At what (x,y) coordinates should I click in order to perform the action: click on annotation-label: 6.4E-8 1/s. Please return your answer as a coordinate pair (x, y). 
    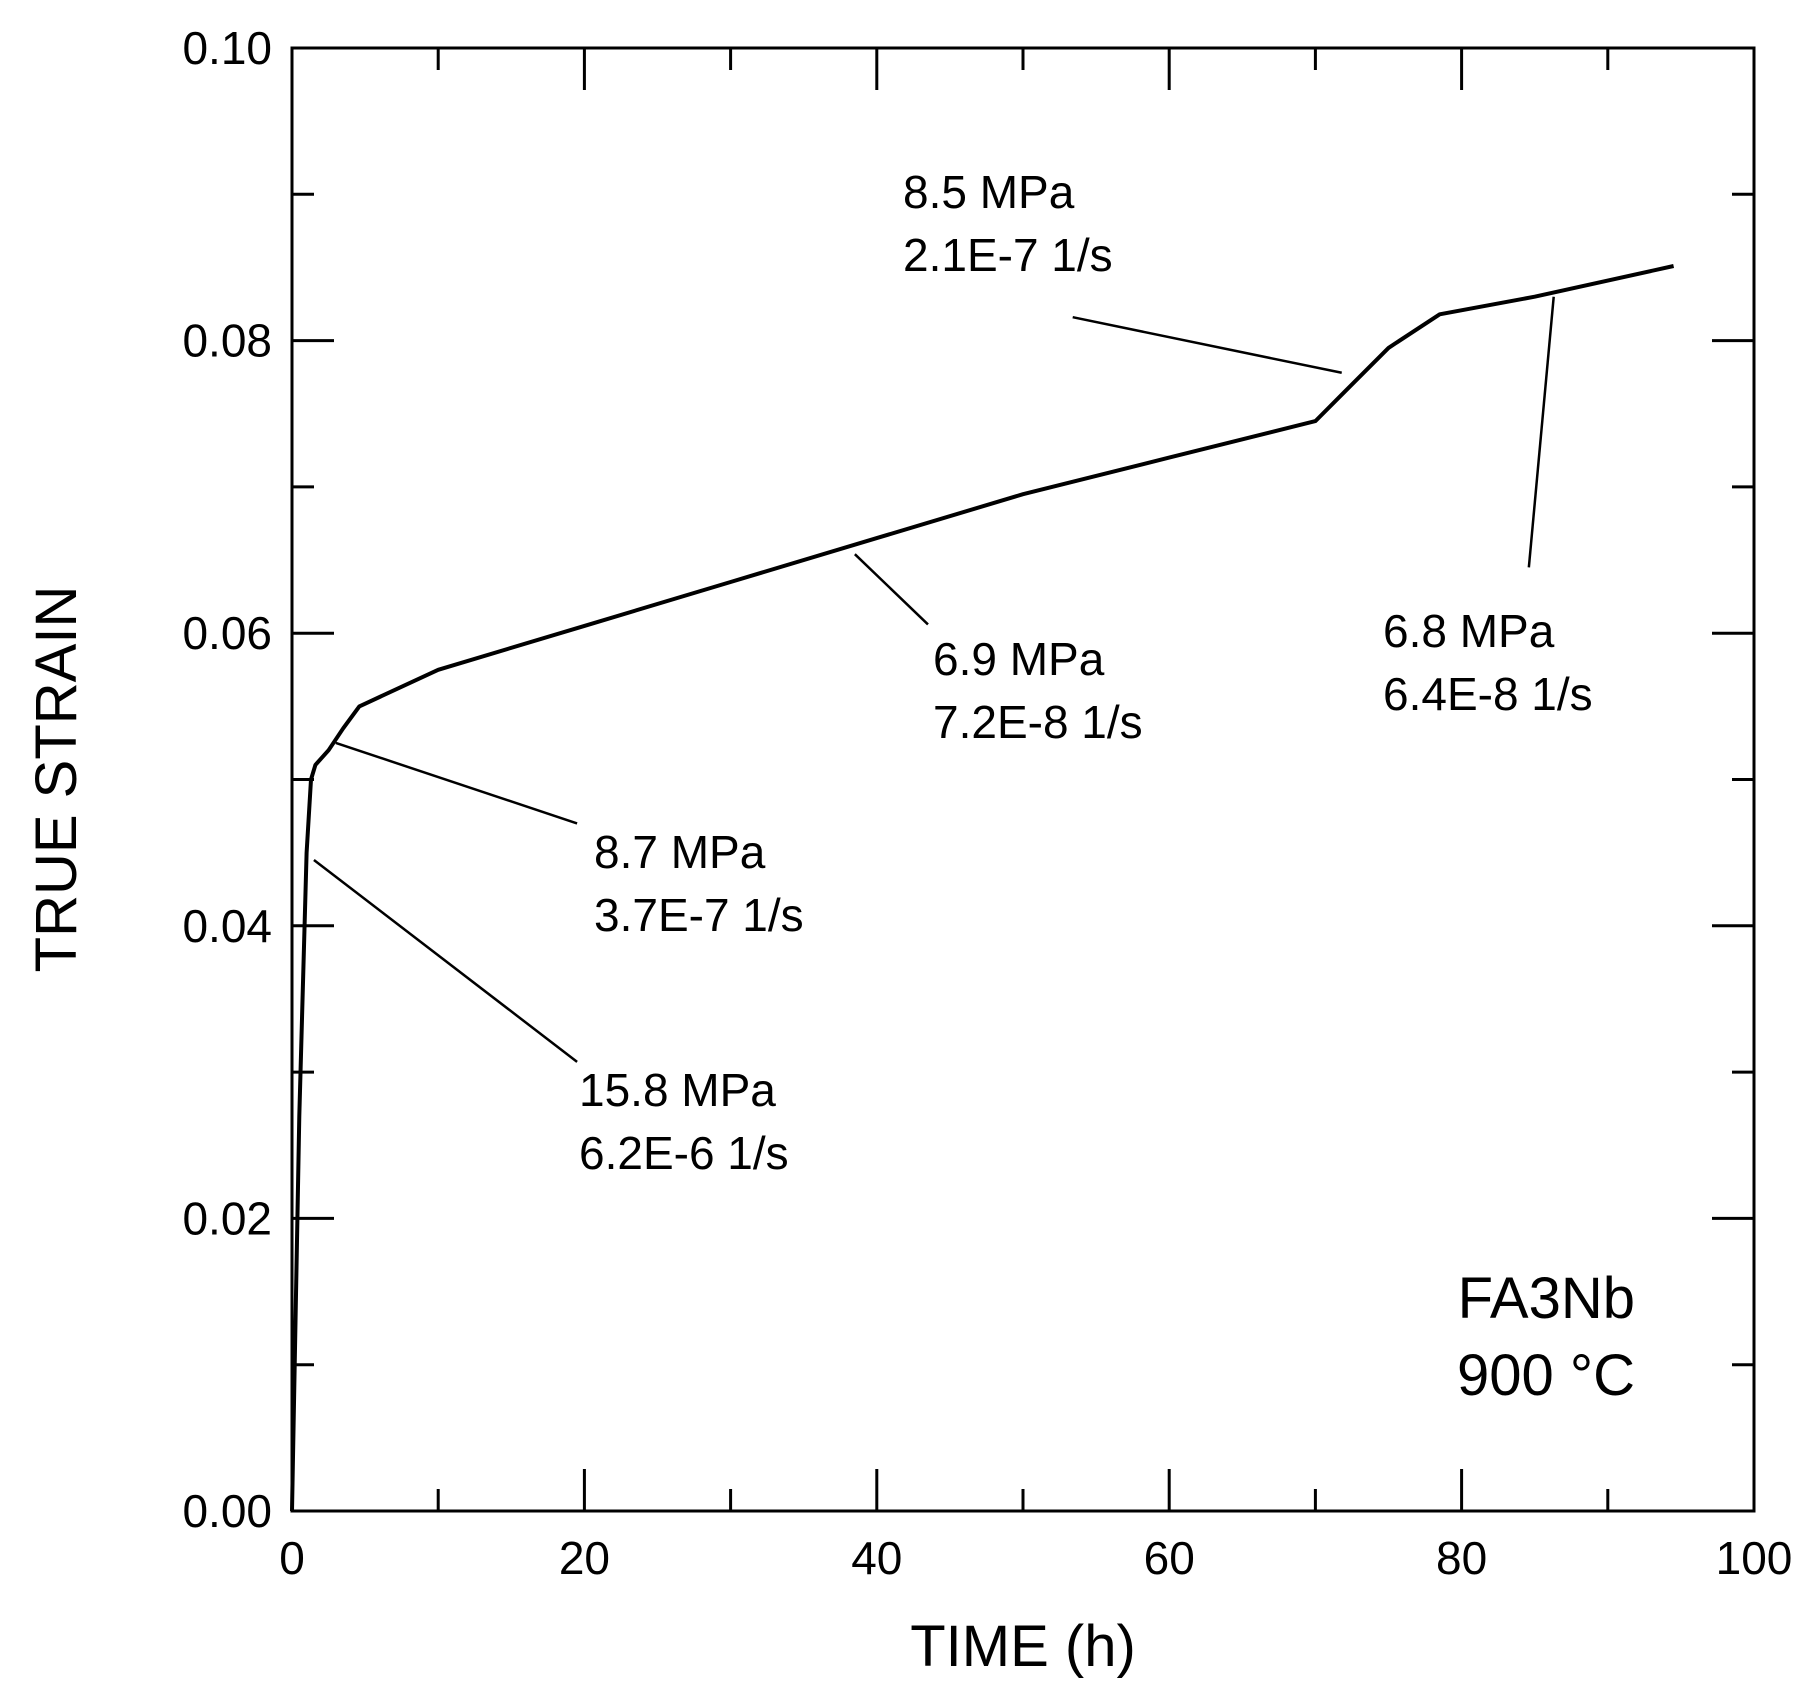
    Looking at the image, I should click on (1488, 694).